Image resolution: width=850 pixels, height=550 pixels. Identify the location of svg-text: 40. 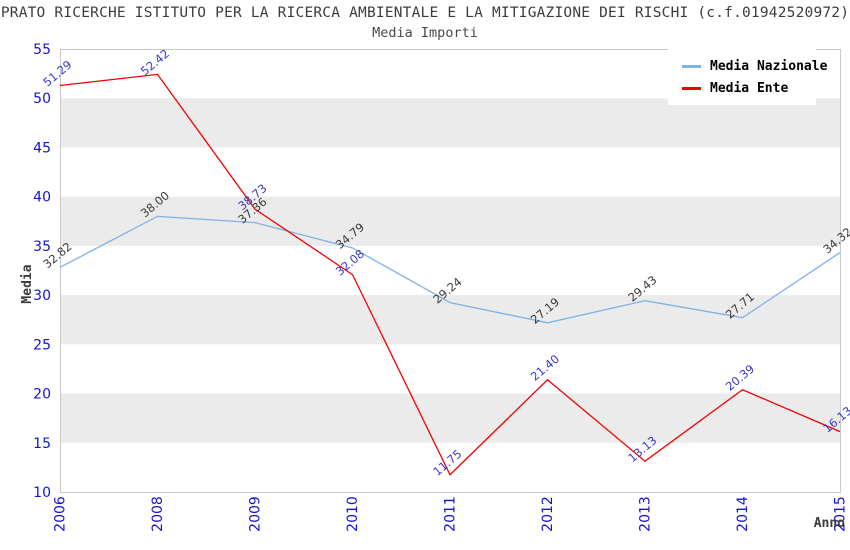
(42, 198).